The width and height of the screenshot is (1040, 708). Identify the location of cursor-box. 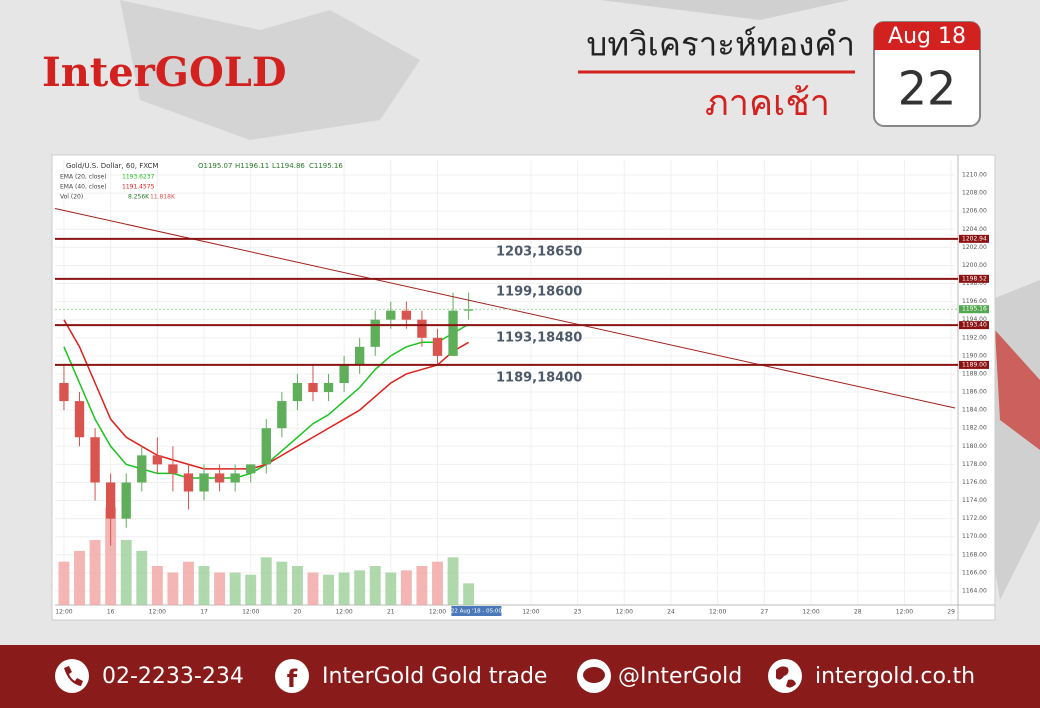
(476, 611).